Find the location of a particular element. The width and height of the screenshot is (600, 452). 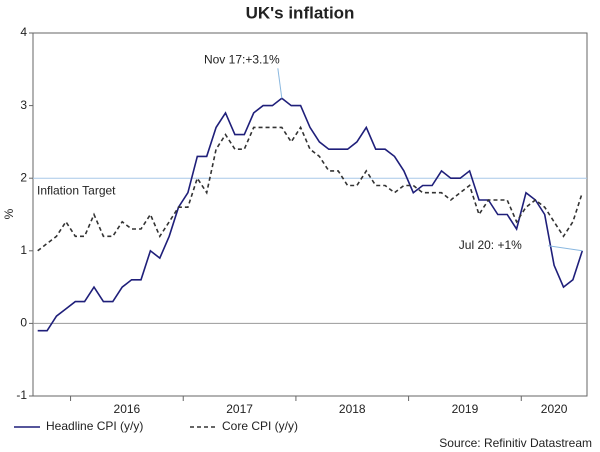

chart-title: UK's inflation is located at coordinates (300, 12).